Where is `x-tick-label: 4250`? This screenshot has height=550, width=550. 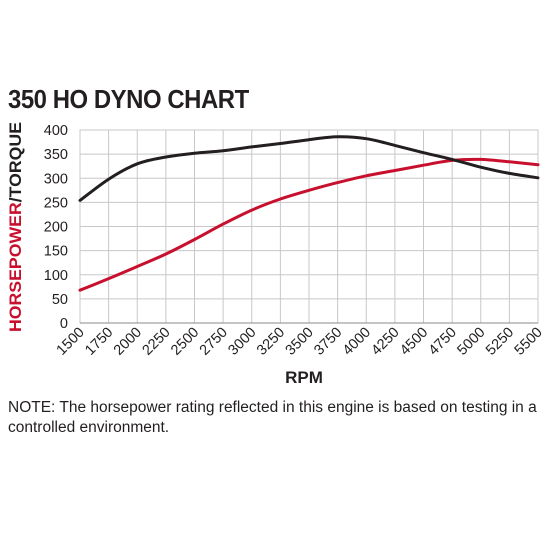
x-tick-label: 4250 is located at coordinates (386, 342).